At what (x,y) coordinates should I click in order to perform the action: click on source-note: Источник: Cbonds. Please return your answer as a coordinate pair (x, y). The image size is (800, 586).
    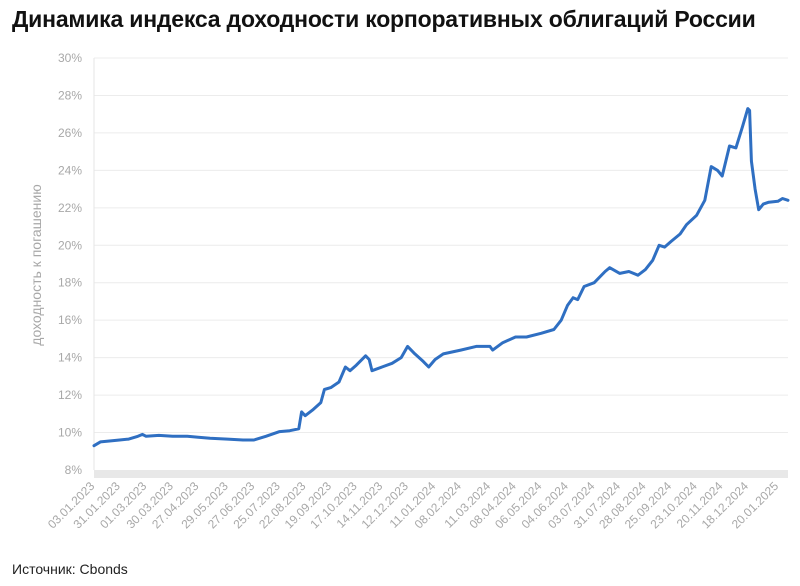
    Looking at the image, I should click on (70, 569).